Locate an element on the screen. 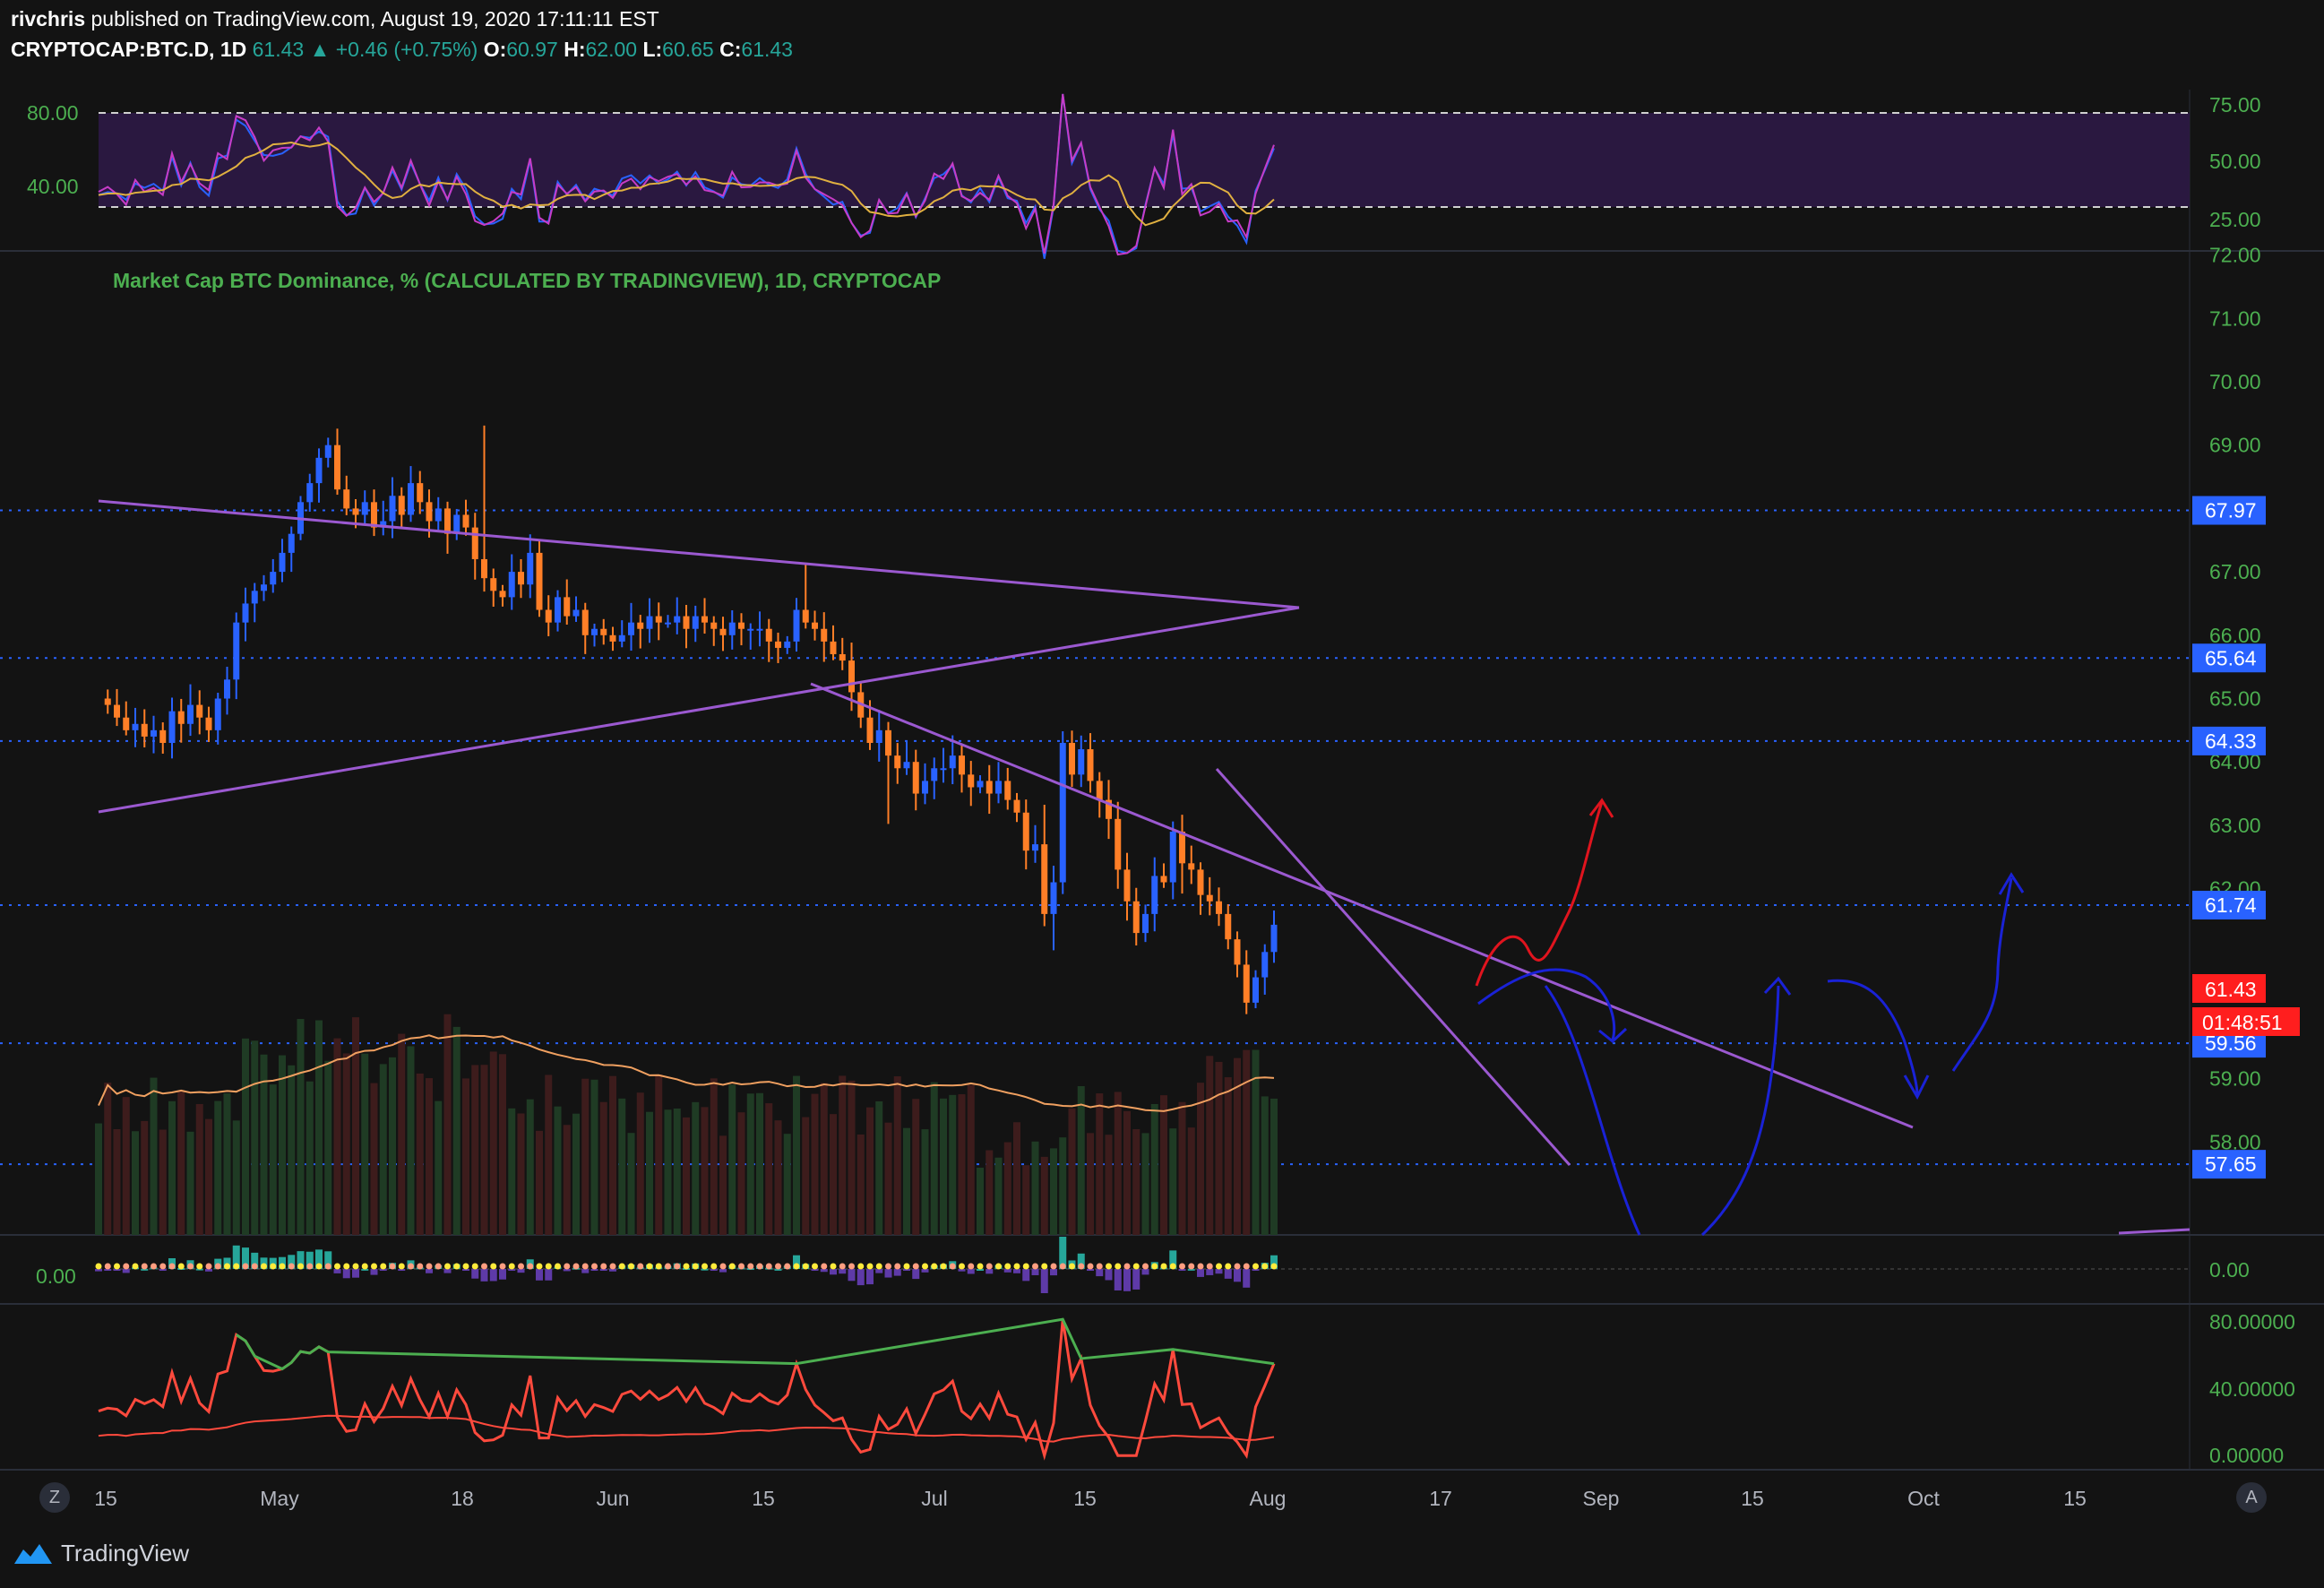 The height and width of the screenshot is (1588, 2324). steep-trendline is located at coordinates (1393, 967).